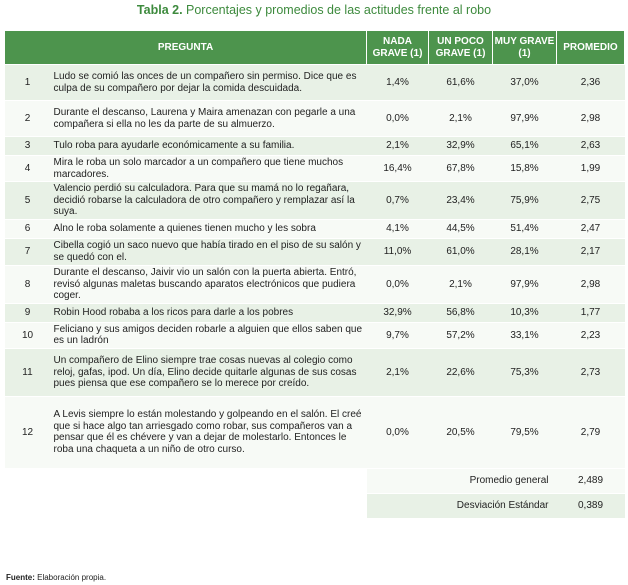  What do you see at coordinates (524, 82) in the screenshot?
I see `muy-grave-value: 37,0%` at bounding box center [524, 82].